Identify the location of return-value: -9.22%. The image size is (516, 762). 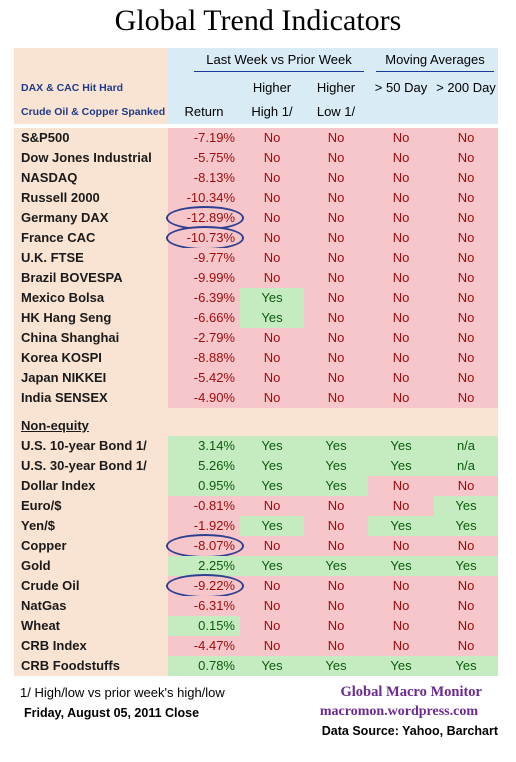
(204, 586).